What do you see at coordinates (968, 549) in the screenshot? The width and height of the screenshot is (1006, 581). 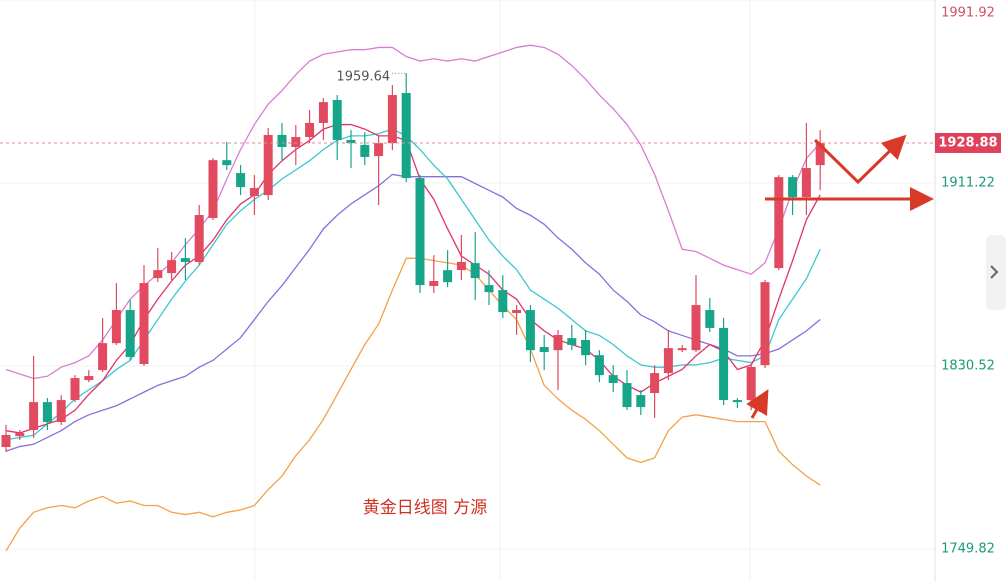 I see `y-tick-label: 1749.82` at bounding box center [968, 549].